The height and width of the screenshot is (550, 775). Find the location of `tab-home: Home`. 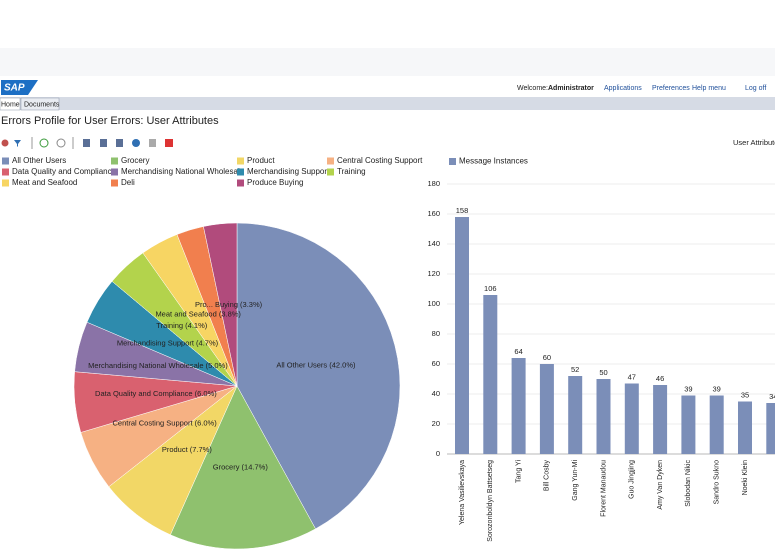

tab-home: Home is located at coordinates (10, 104).